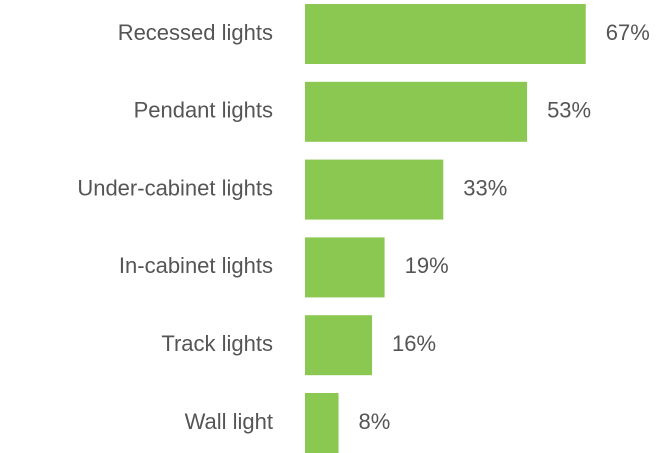 This screenshot has height=453, width=670. Describe the element at coordinates (196, 265) in the screenshot. I see `category-label: In-cabinet lights` at that location.